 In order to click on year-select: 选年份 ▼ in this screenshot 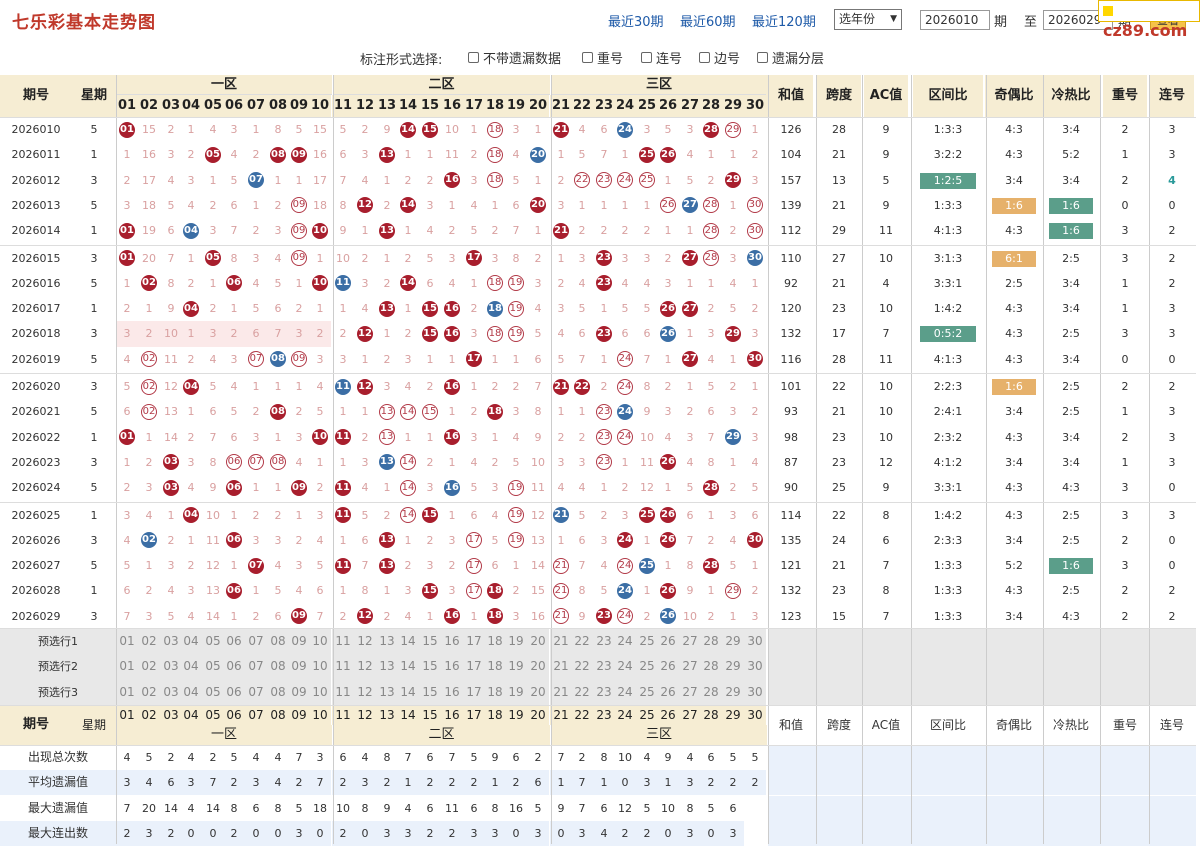, I will do `click(868, 19)`.